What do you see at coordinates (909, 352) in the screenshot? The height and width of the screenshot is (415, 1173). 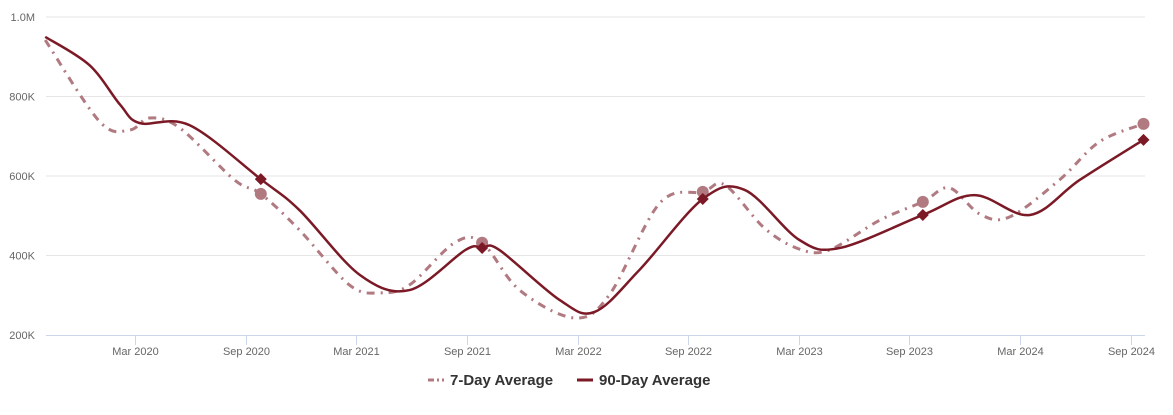 I see `x-tick-label: Sep 2023` at bounding box center [909, 352].